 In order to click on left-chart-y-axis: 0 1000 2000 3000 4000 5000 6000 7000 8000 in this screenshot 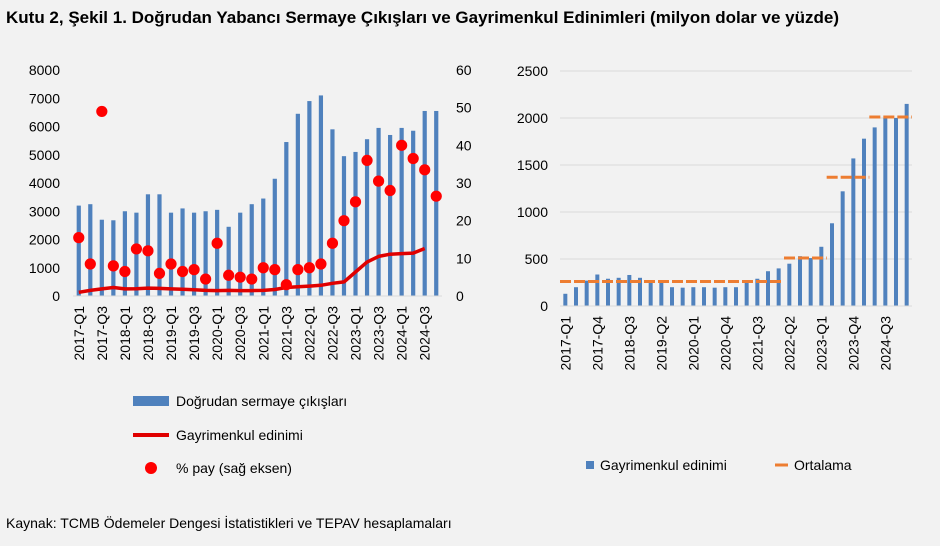, I will do `click(44, 183)`.